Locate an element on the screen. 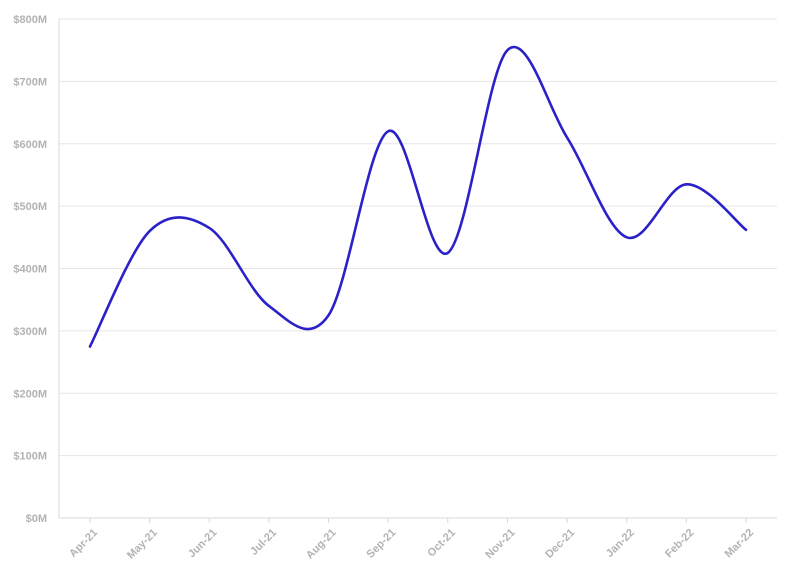 The width and height of the screenshot is (796, 574). y-tick-label: $0M is located at coordinates (36, 519).